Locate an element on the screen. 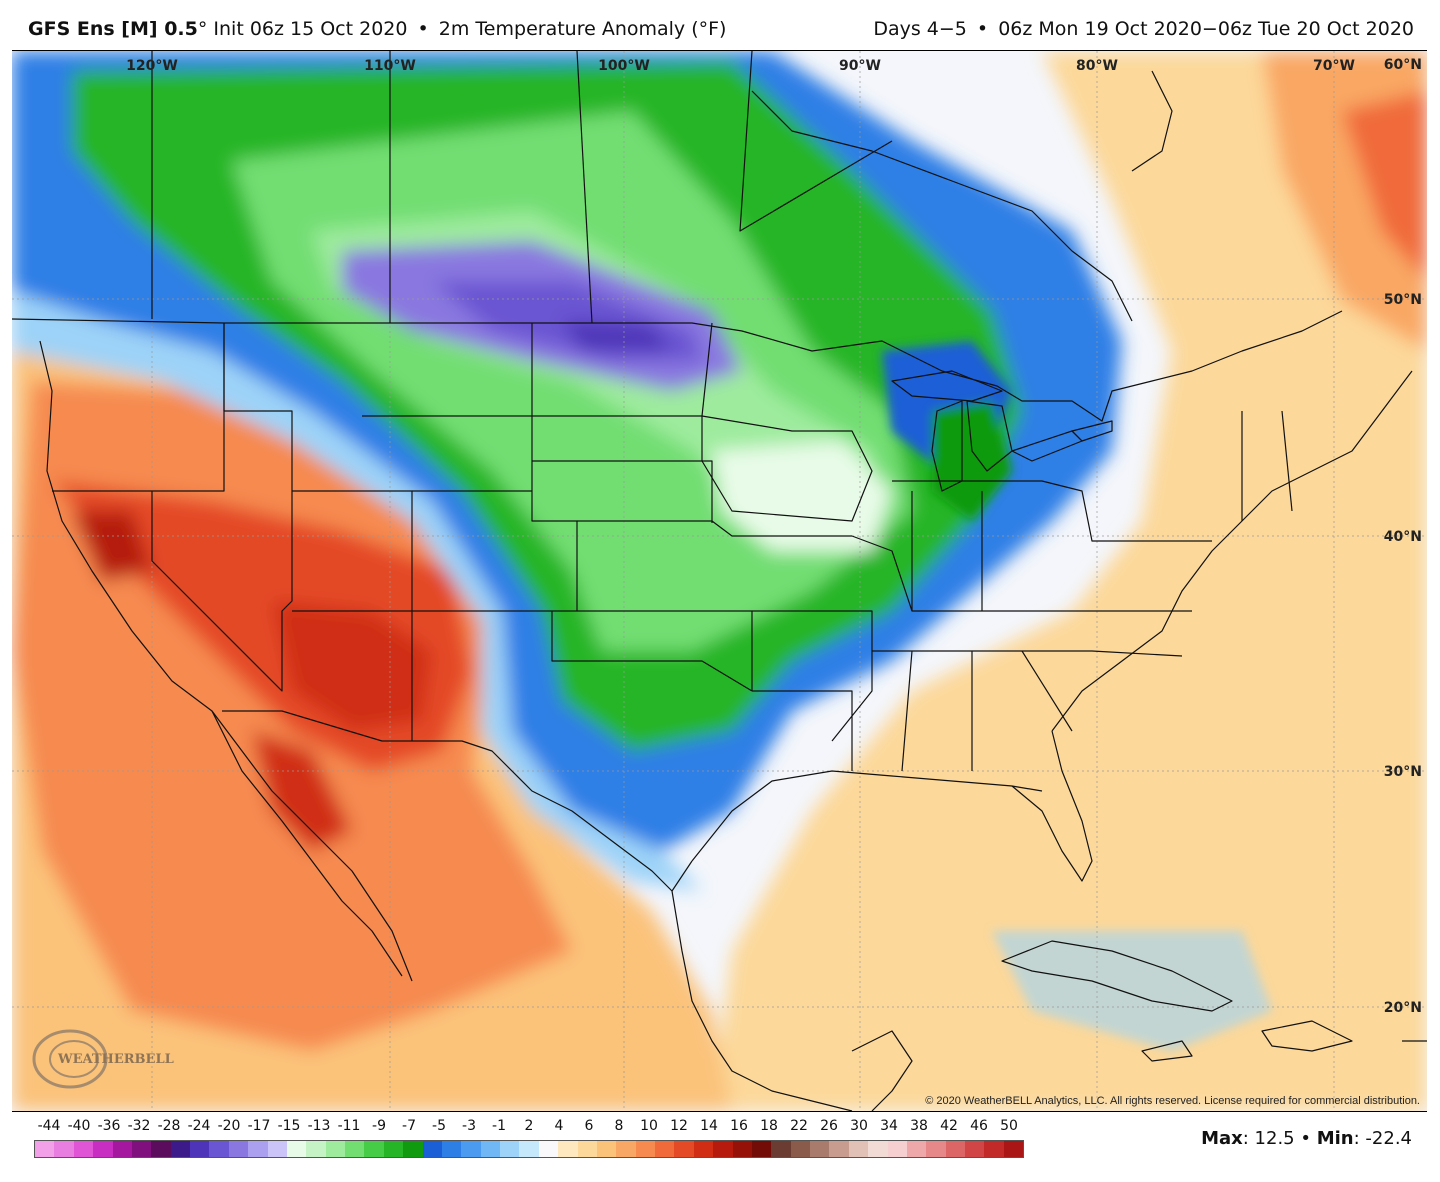  colorbar-tick-label: 50 is located at coordinates (1009, 1126).